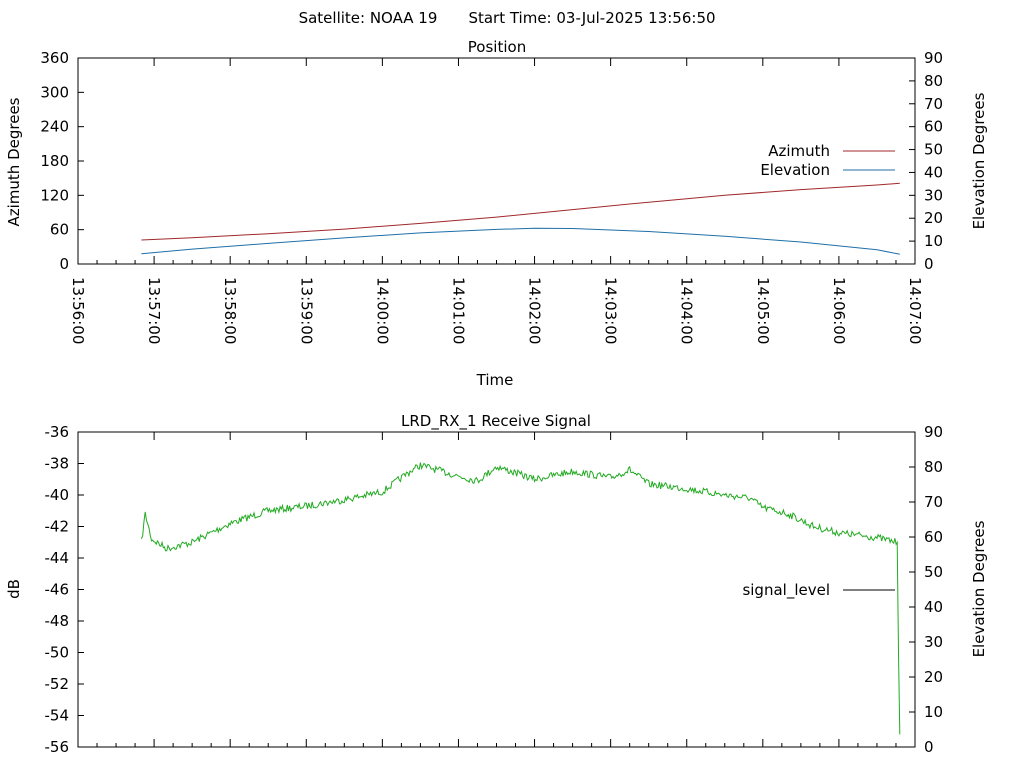 Image resolution: width=1024 pixels, height=768 pixels. I want to click on start-time-label: Start Time: 03-Jul-2025 13:56:50, so click(591, 18).